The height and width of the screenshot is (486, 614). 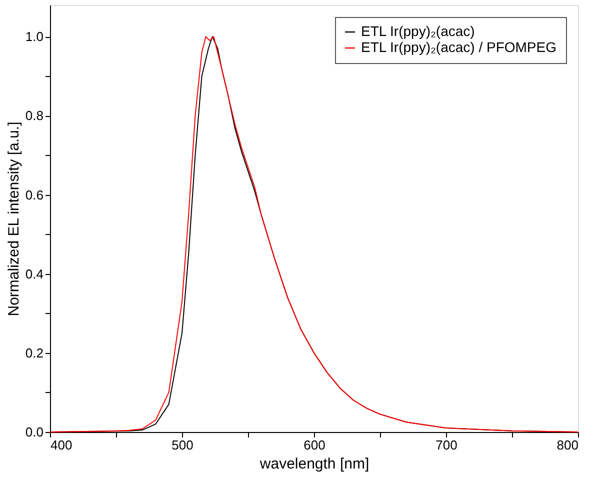 I want to click on x-tick-label: 500, so click(x=183, y=445).